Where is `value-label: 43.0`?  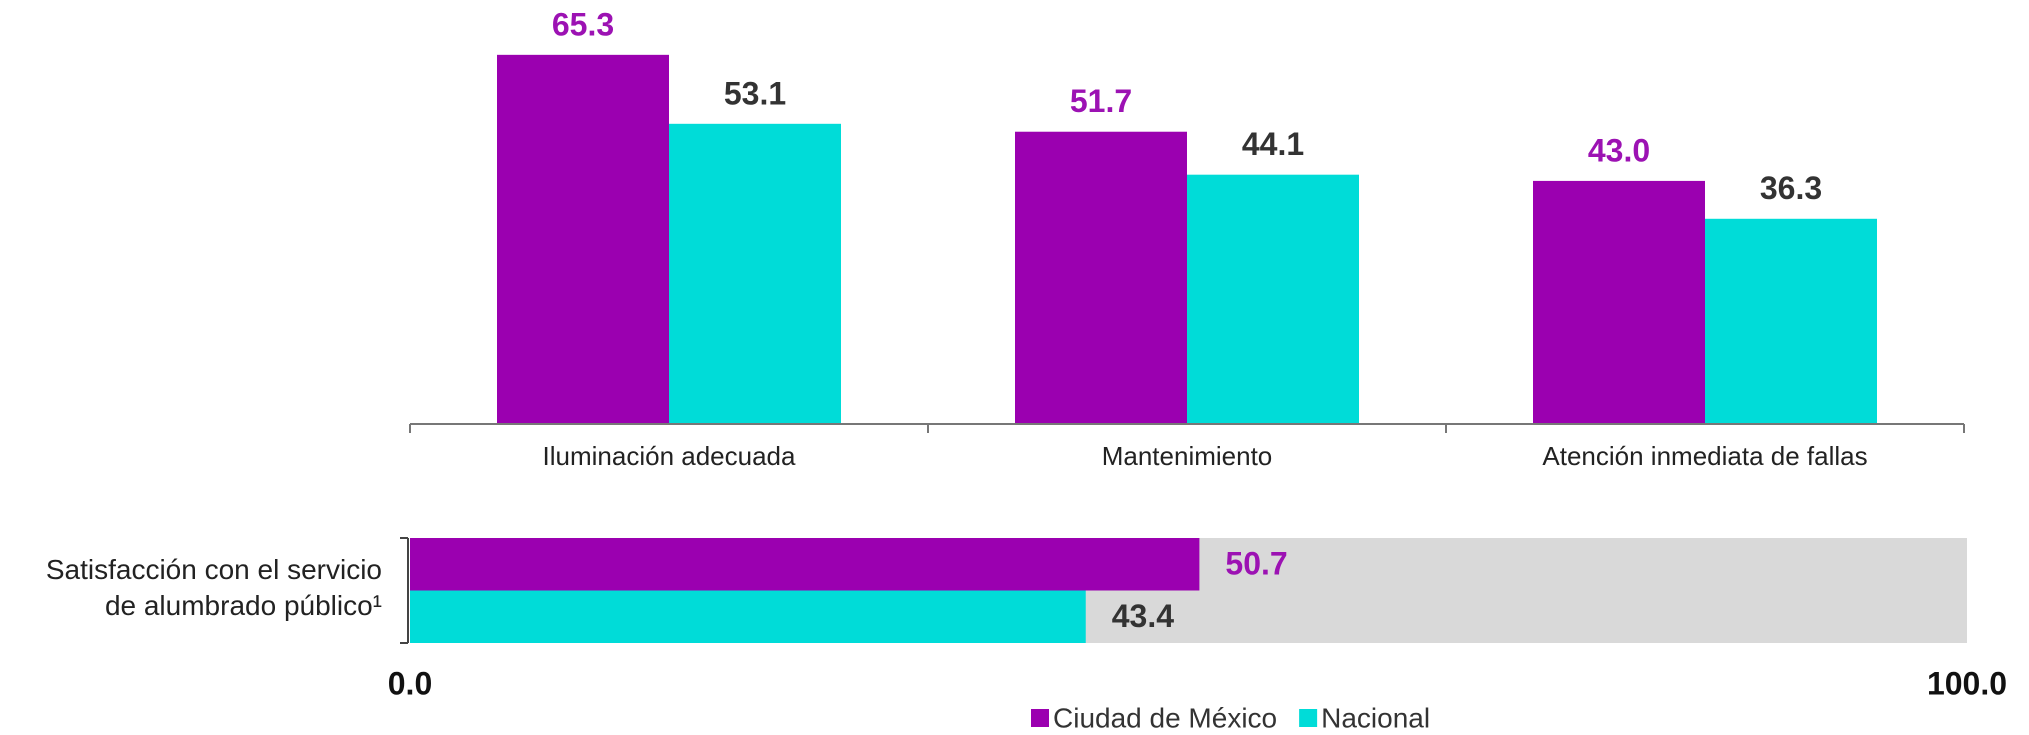
value-label: 43.0 is located at coordinates (1619, 150).